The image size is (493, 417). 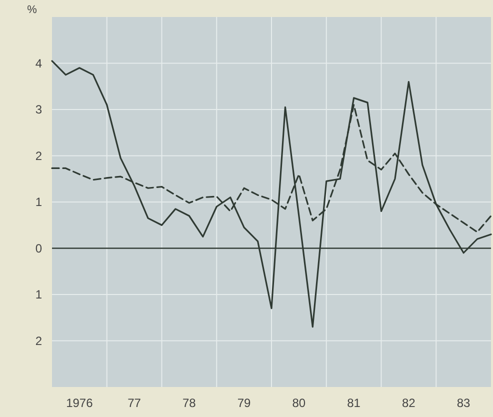 I want to click on y-axis-title: %, so click(x=32, y=10).